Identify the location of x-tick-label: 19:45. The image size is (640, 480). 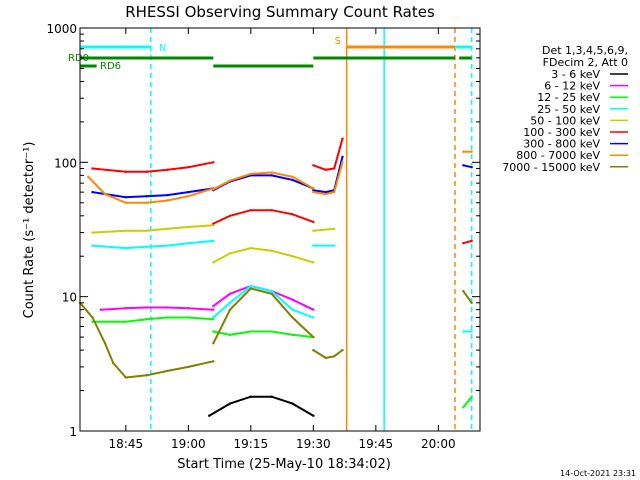
(376, 444).